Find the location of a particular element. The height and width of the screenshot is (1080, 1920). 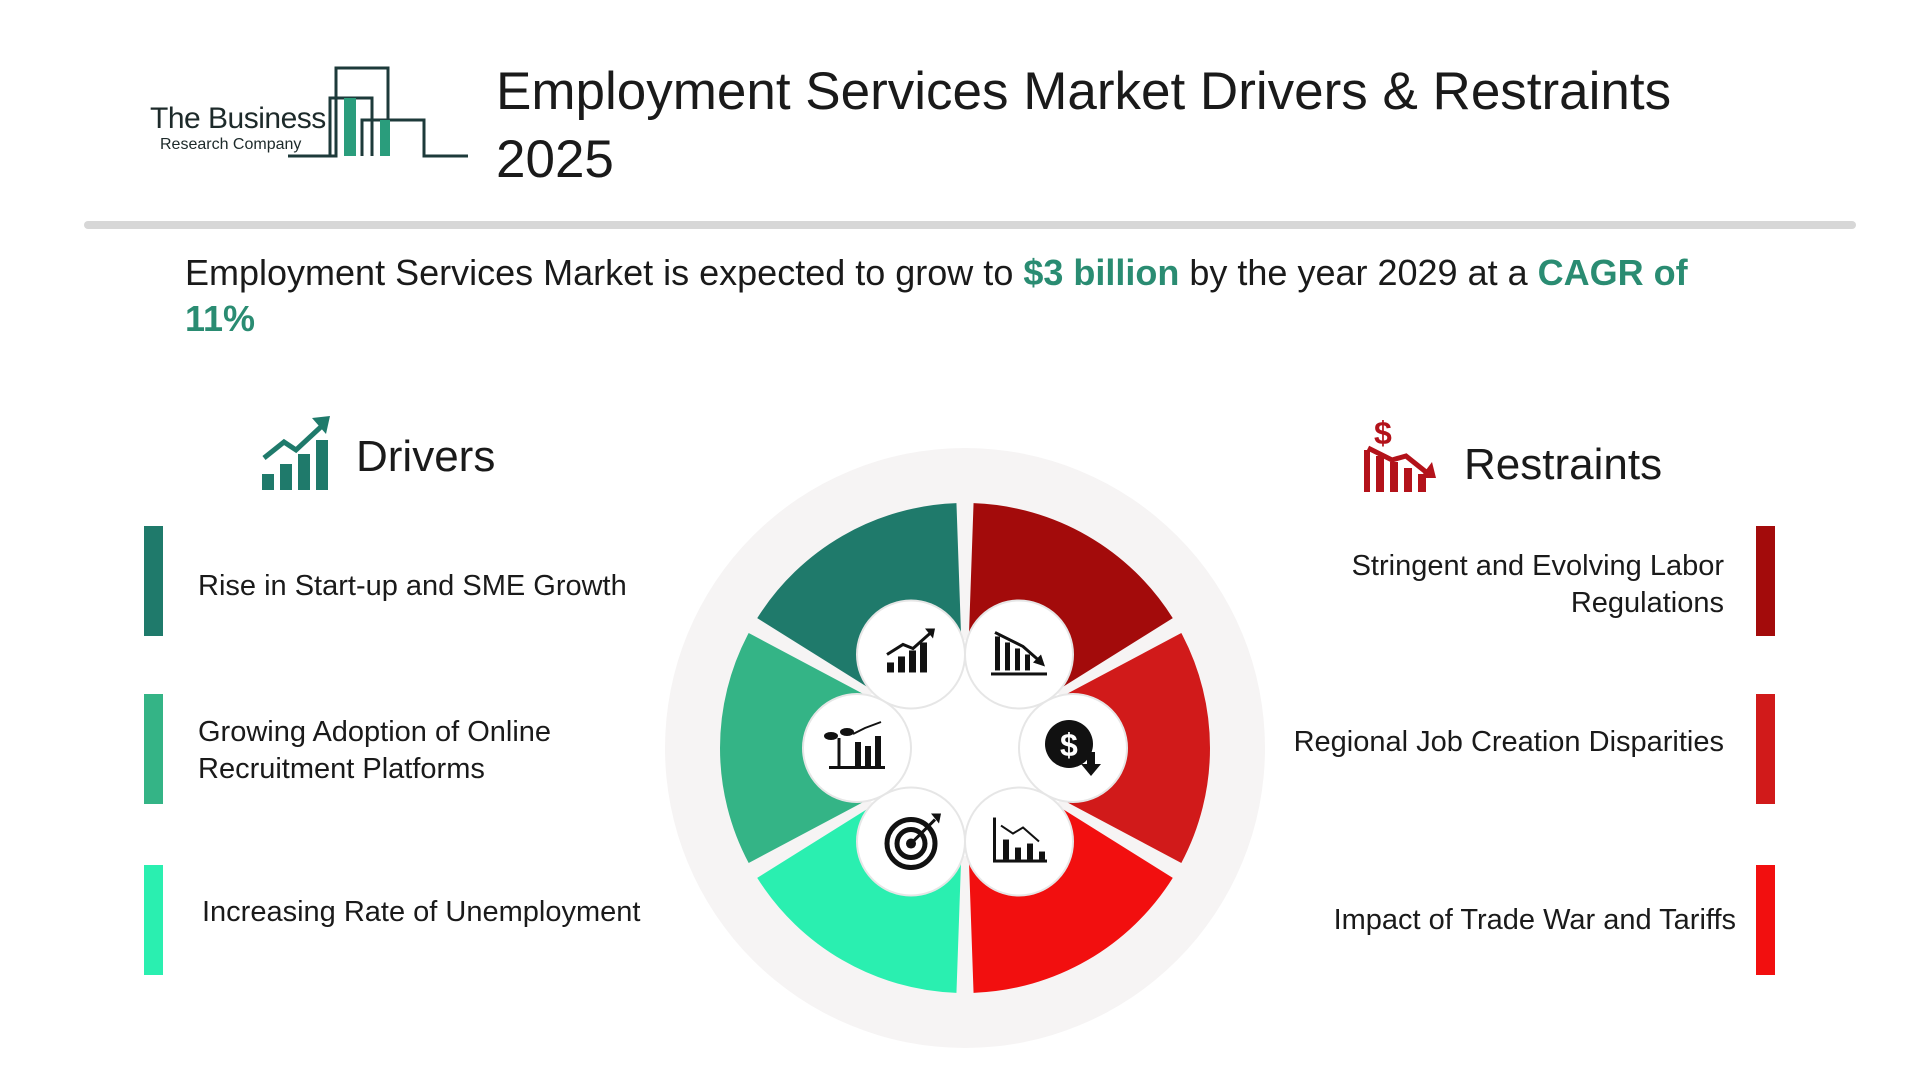

dollar-down-icon: $ is located at coordinates (1073, 748).